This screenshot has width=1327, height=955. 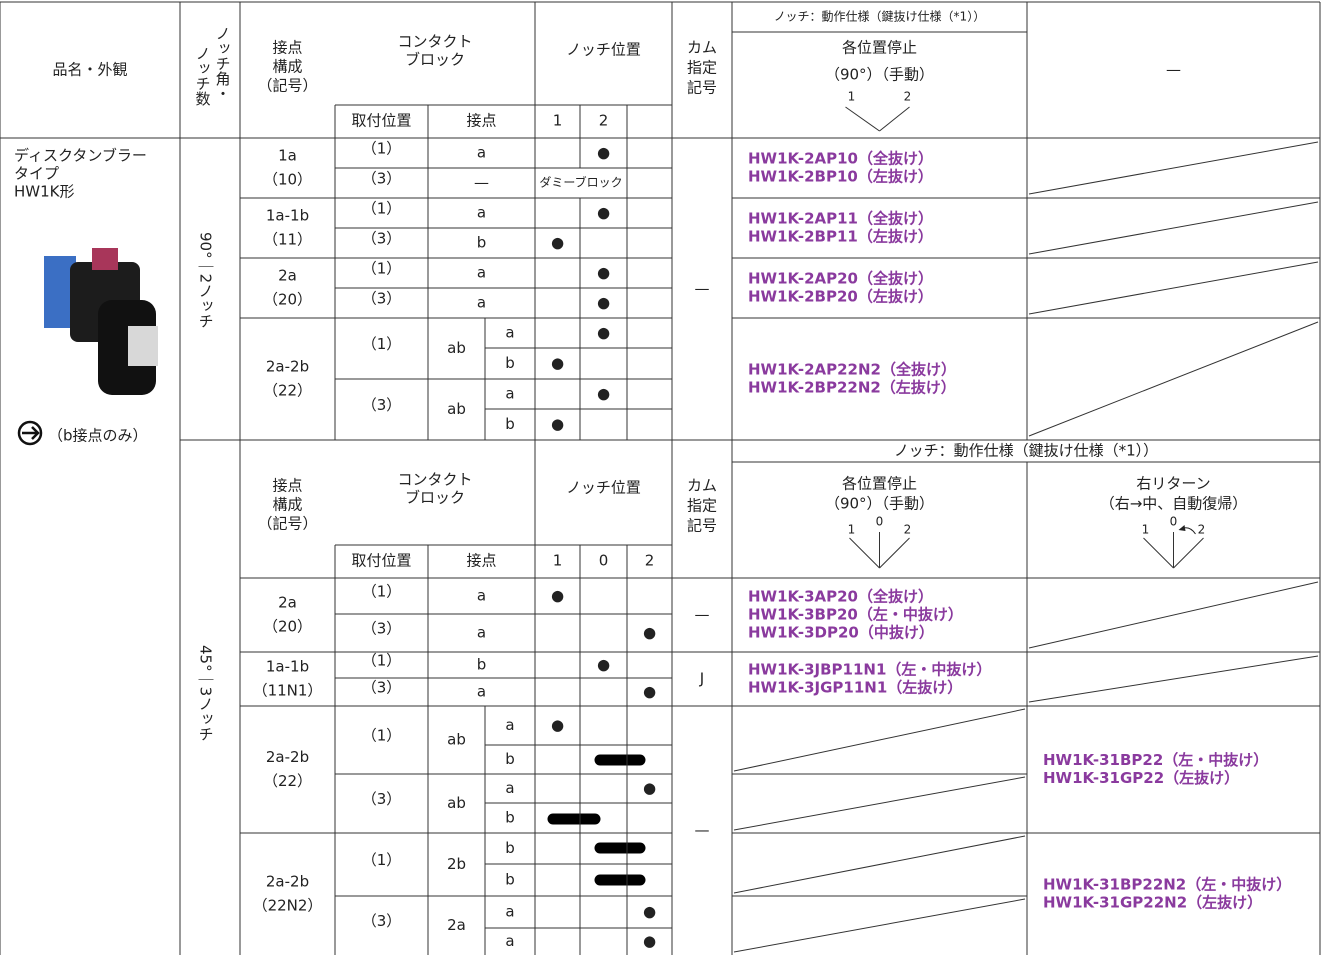 I want to click on arrow-icon, so click(x=30, y=433).